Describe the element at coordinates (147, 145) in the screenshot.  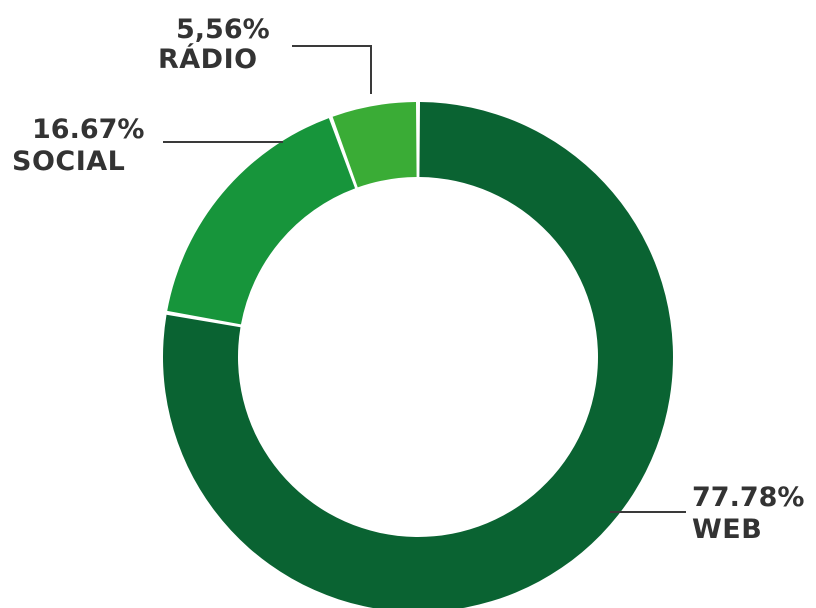
I see `label-social: 16.67% SOCIAL` at that location.